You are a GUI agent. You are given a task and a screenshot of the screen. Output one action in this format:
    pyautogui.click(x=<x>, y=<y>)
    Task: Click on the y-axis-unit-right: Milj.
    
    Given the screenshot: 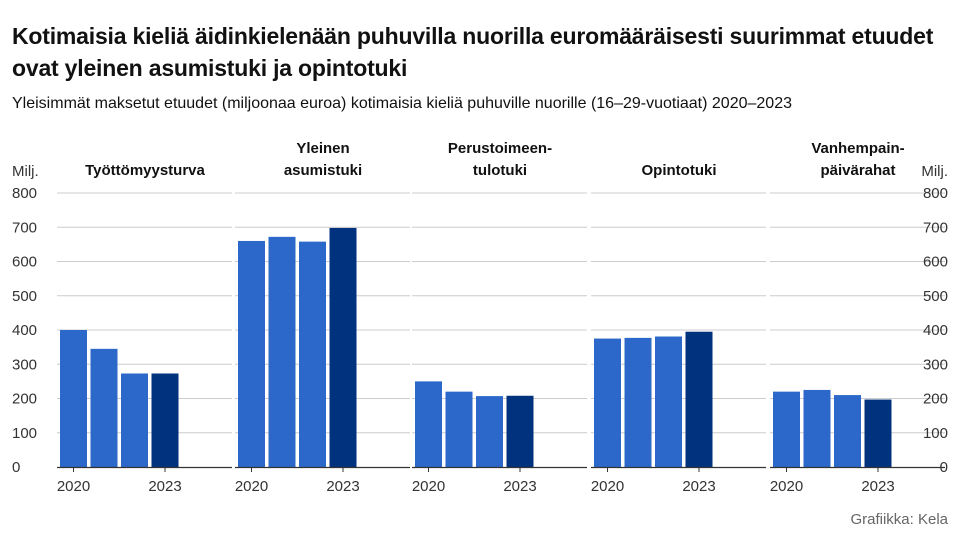 What is the action you would take?
    pyautogui.click(x=934, y=171)
    